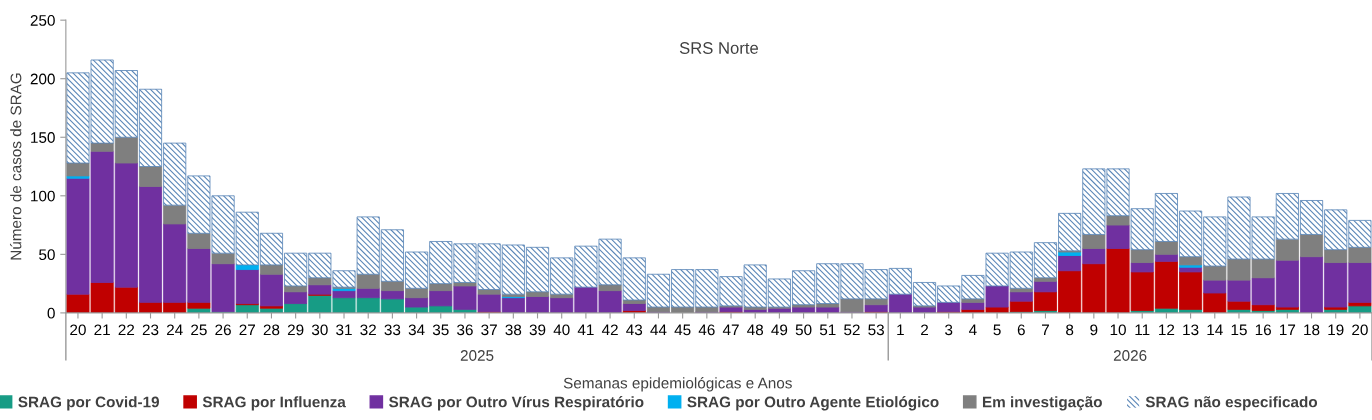 The height and width of the screenshot is (420, 1372). I want to click on x-tick-label: 47, so click(730, 330).